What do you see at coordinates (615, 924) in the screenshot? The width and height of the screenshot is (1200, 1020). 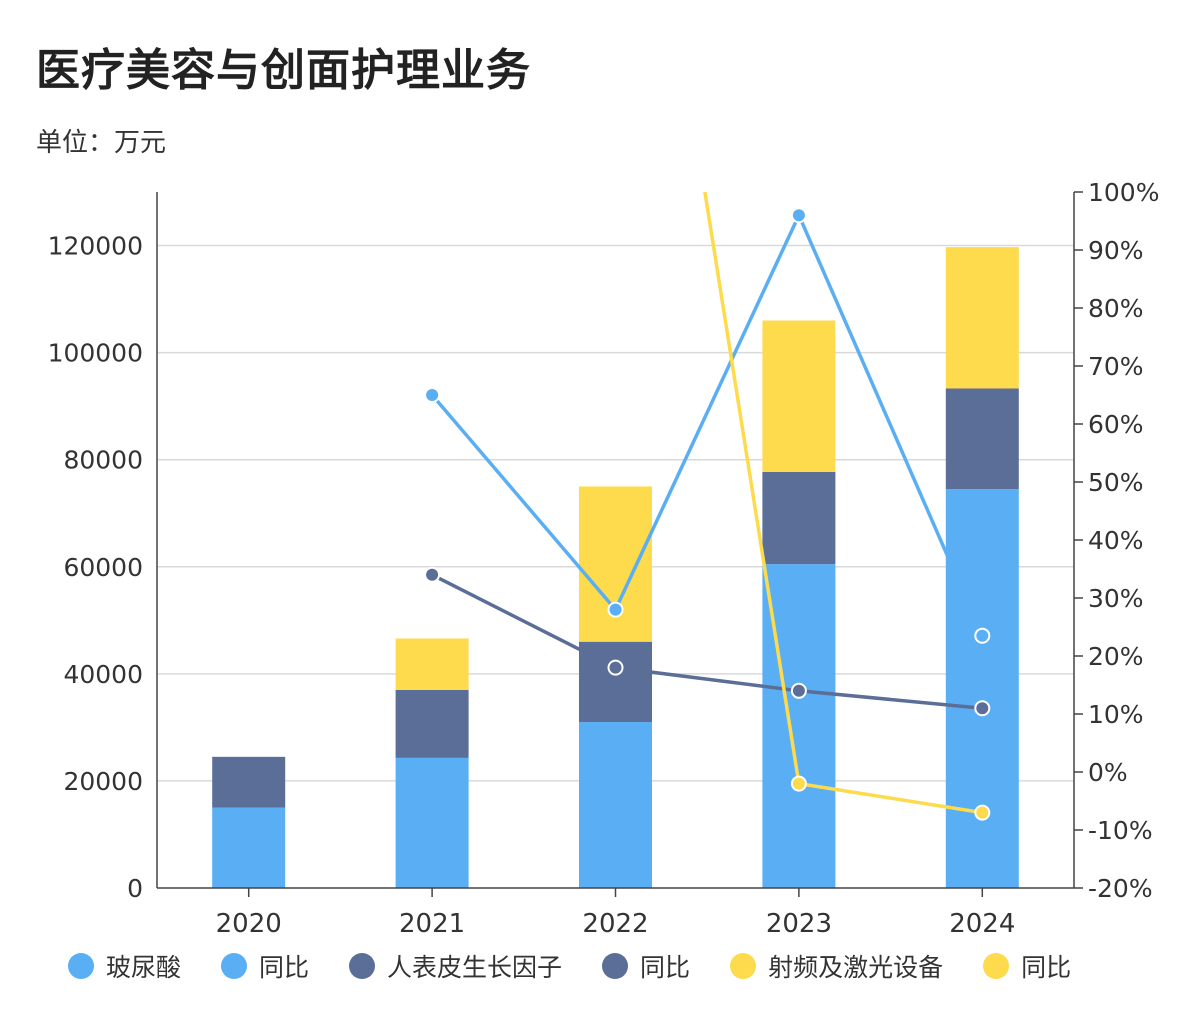 I see `x-tick-label: 2022` at bounding box center [615, 924].